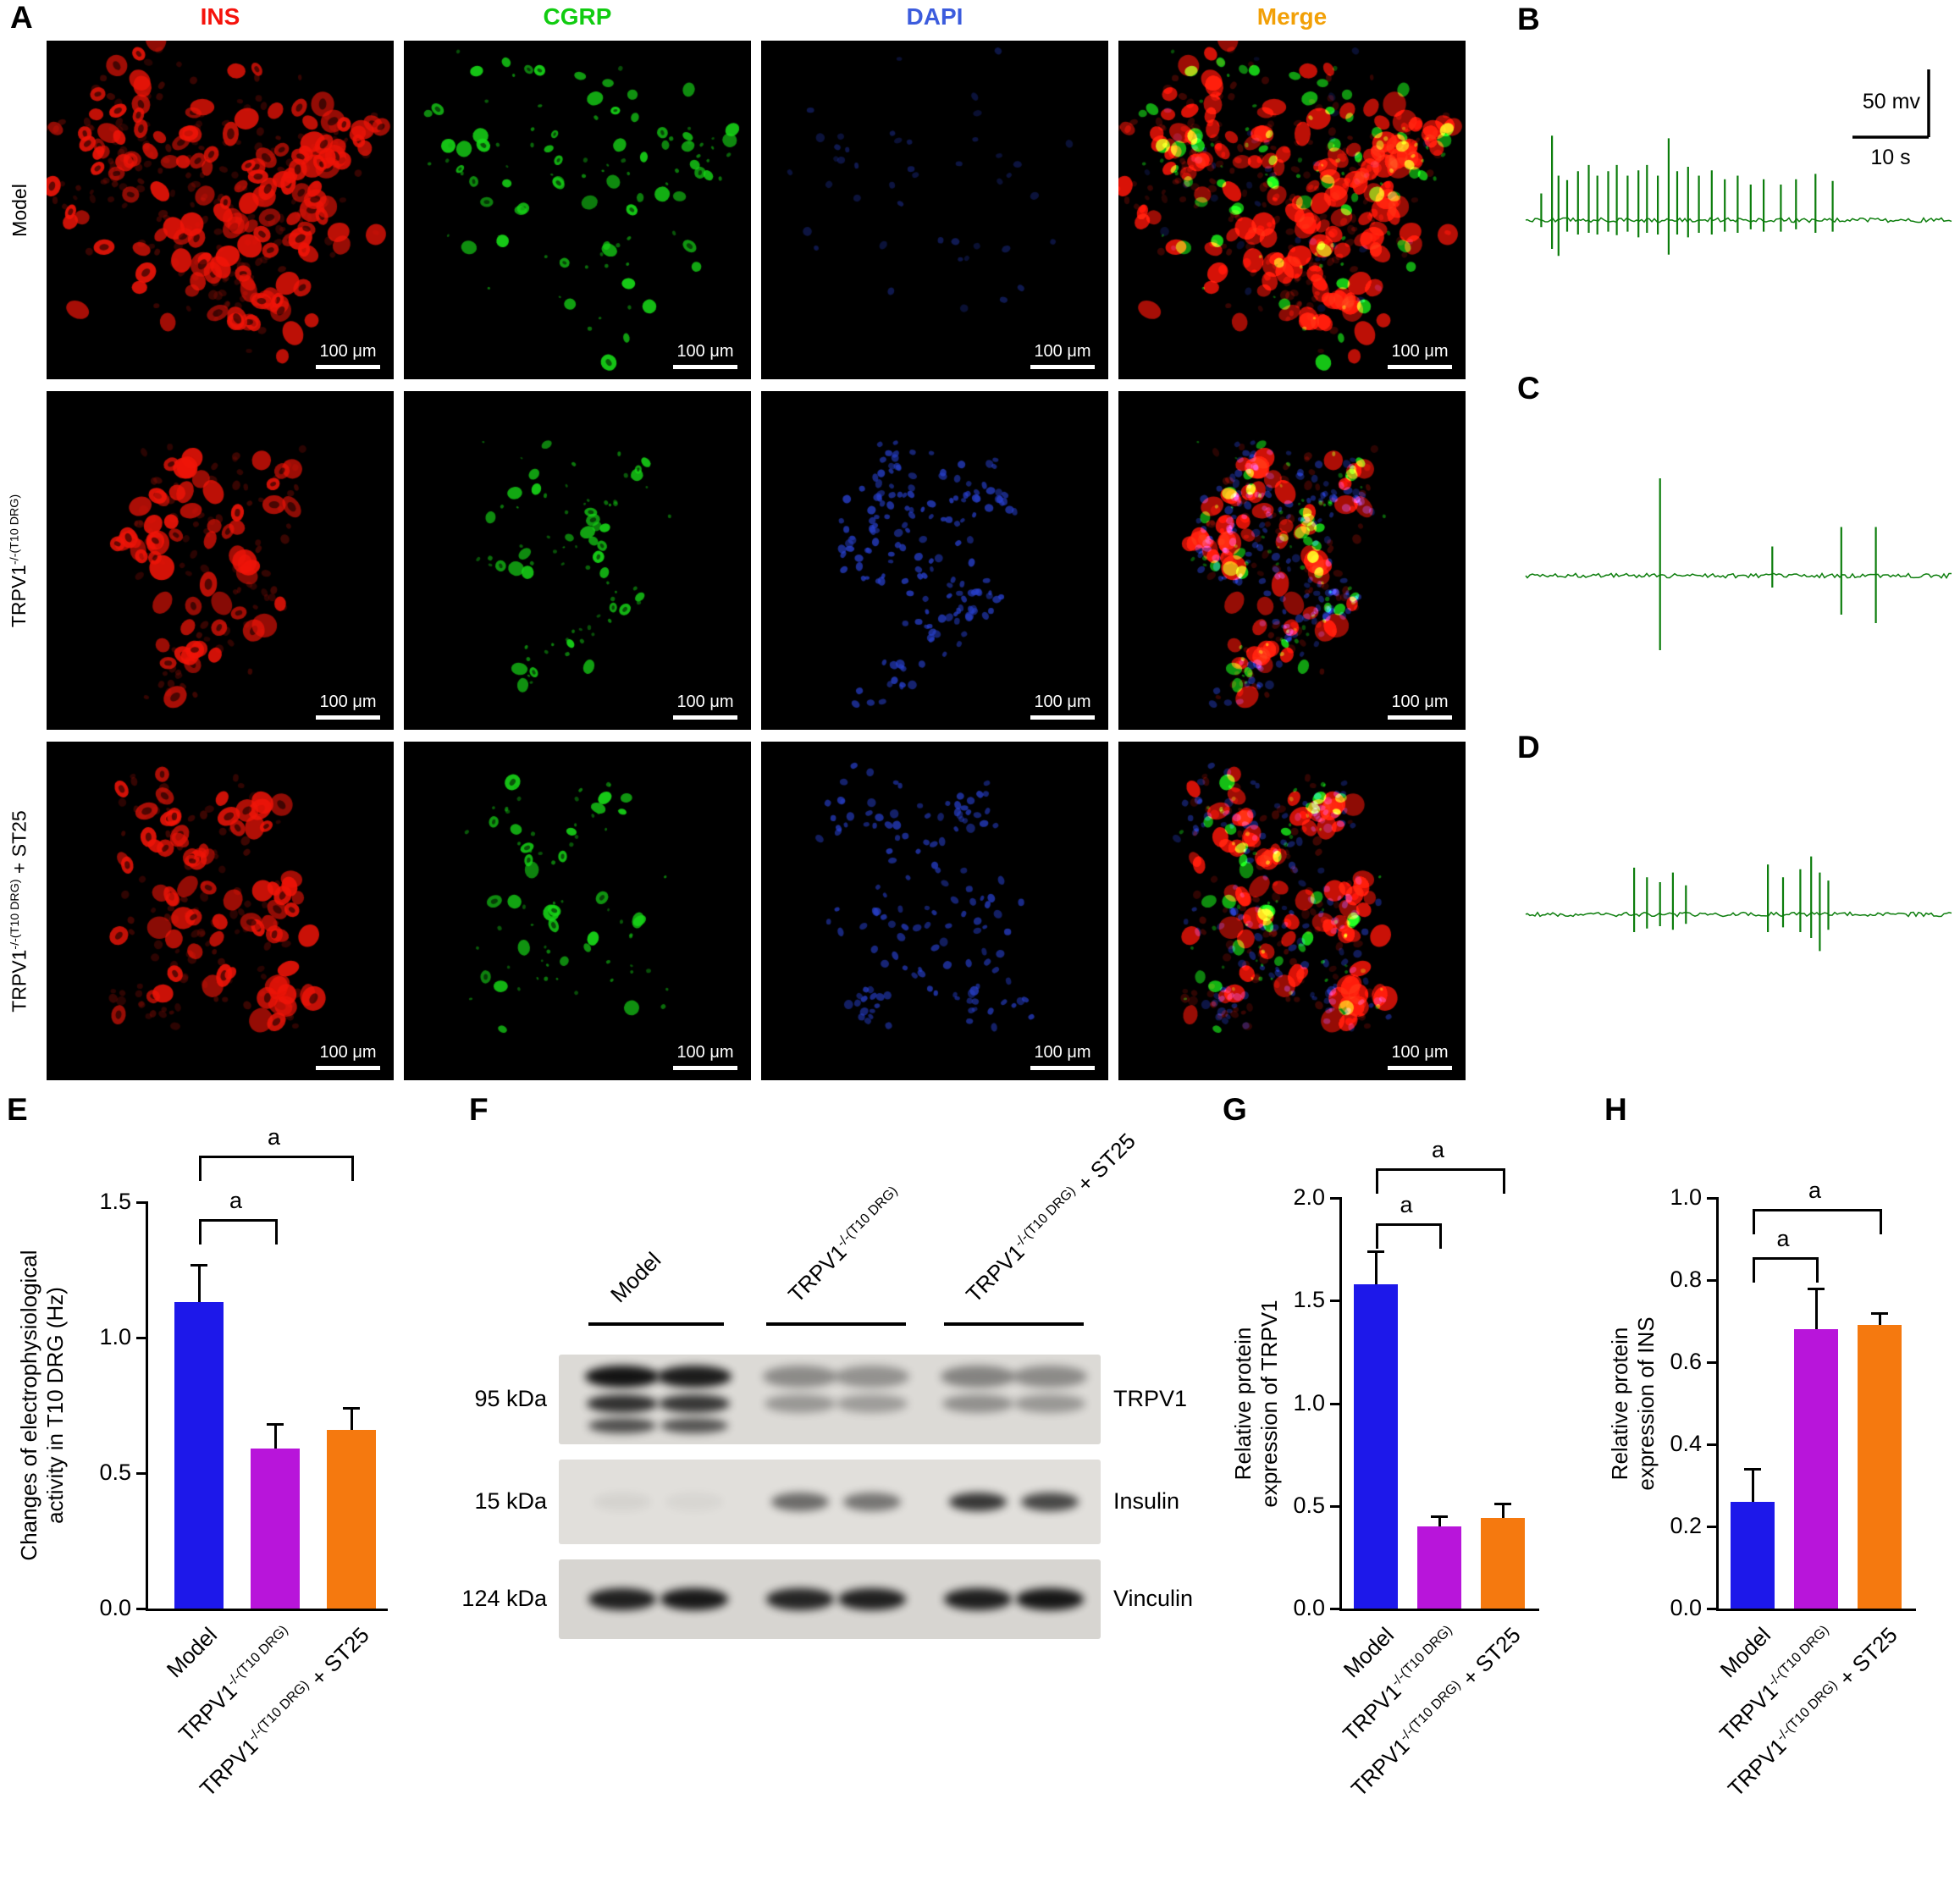 The height and width of the screenshot is (1904, 1960). I want to click on lane-group-line, so click(836, 1324).